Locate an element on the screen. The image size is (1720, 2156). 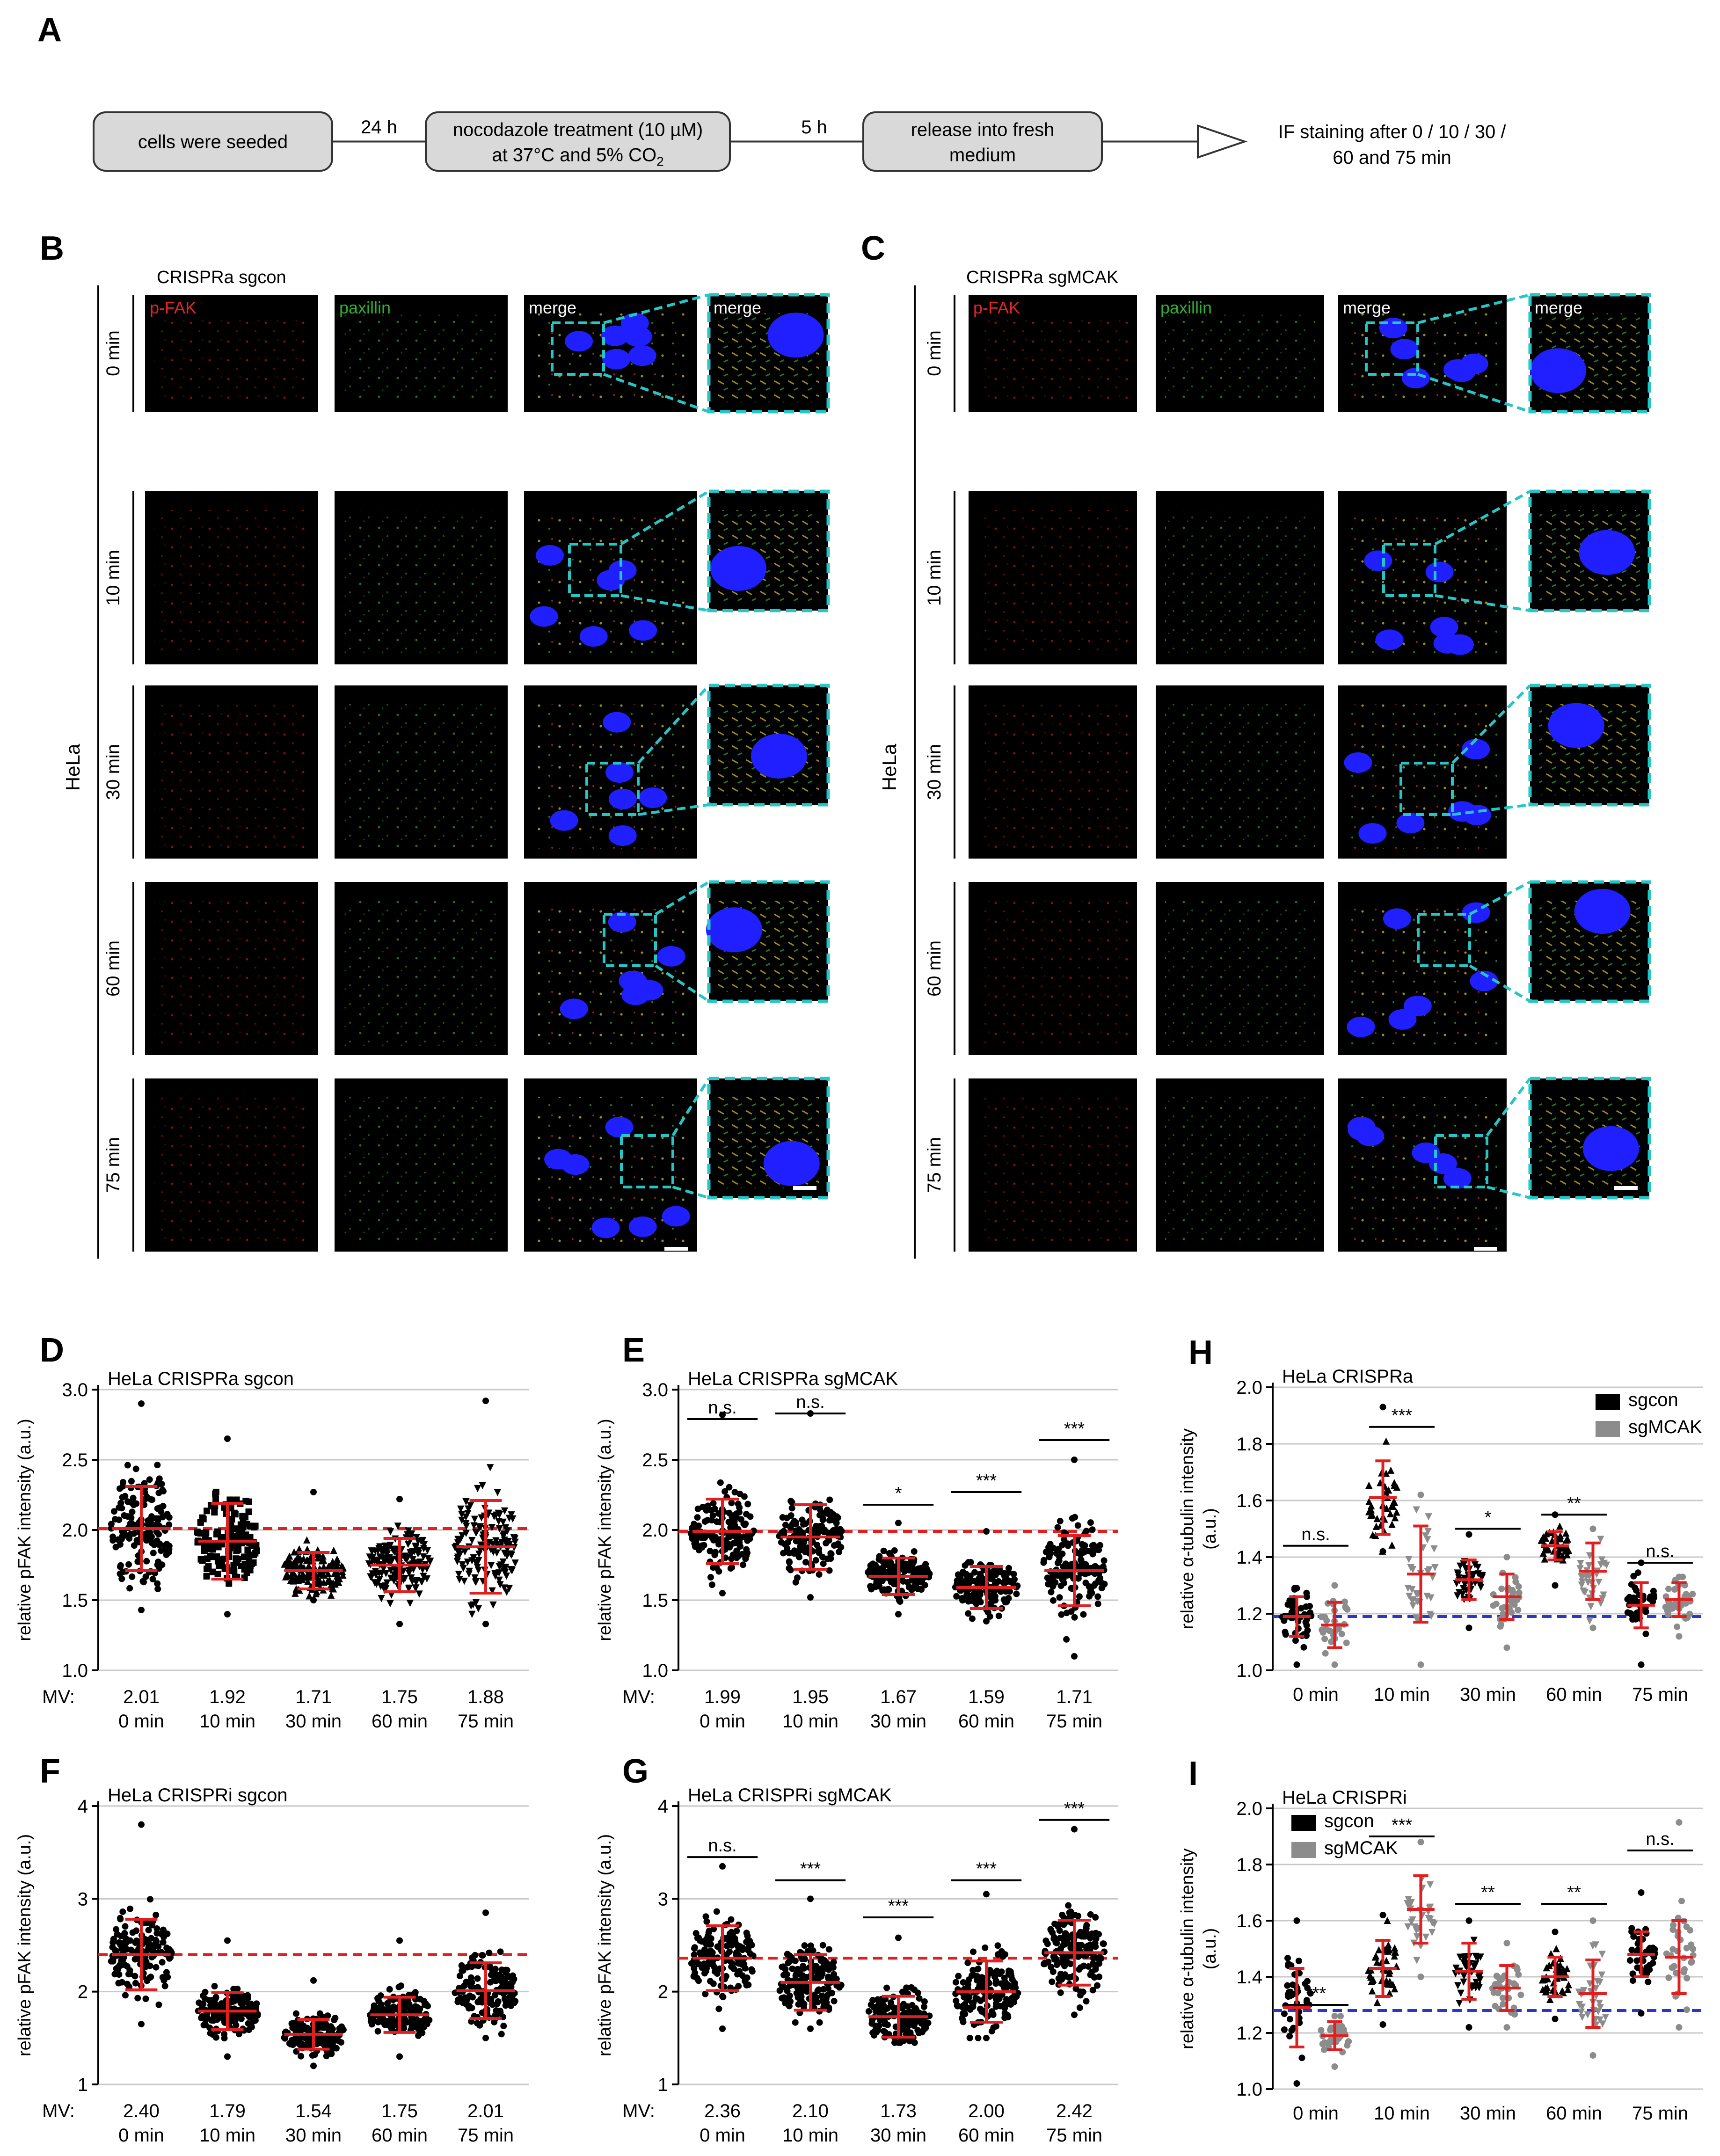
mv-value: 2.36 is located at coordinates (722, 2111).